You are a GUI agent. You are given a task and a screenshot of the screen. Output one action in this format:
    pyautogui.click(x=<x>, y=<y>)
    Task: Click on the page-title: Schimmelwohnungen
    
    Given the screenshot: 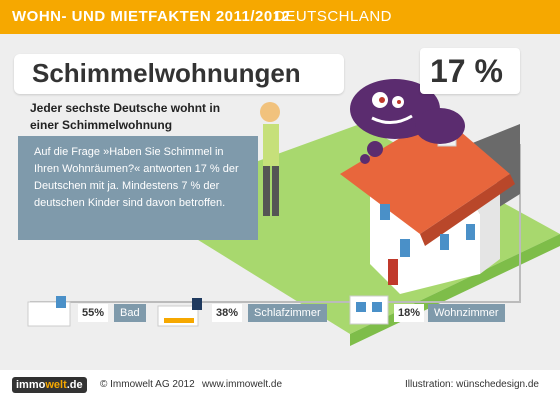 What is the action you would take?
    pyautogui.click(x=166, y=73)
    